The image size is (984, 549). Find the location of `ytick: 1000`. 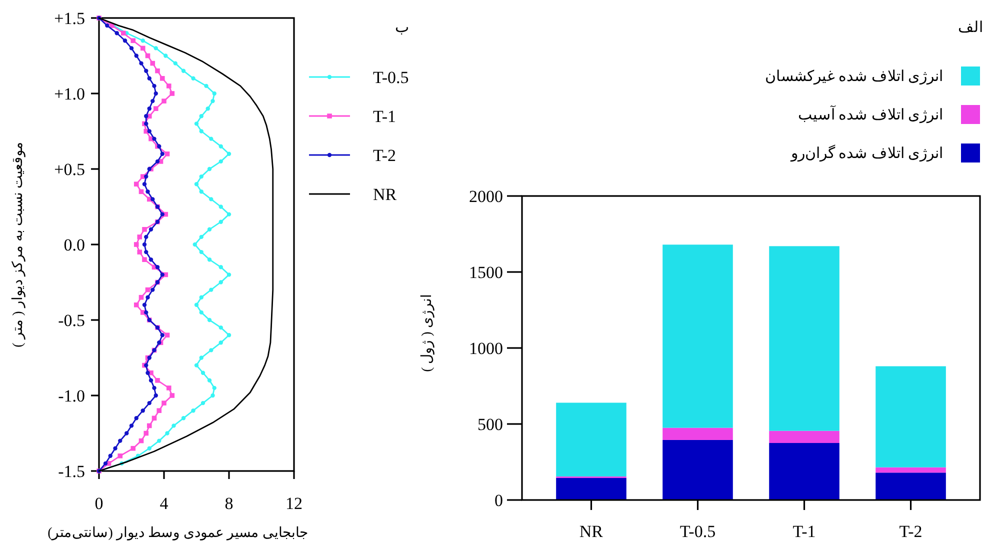

ytick: 1000 is located at coordinates (486, 348).